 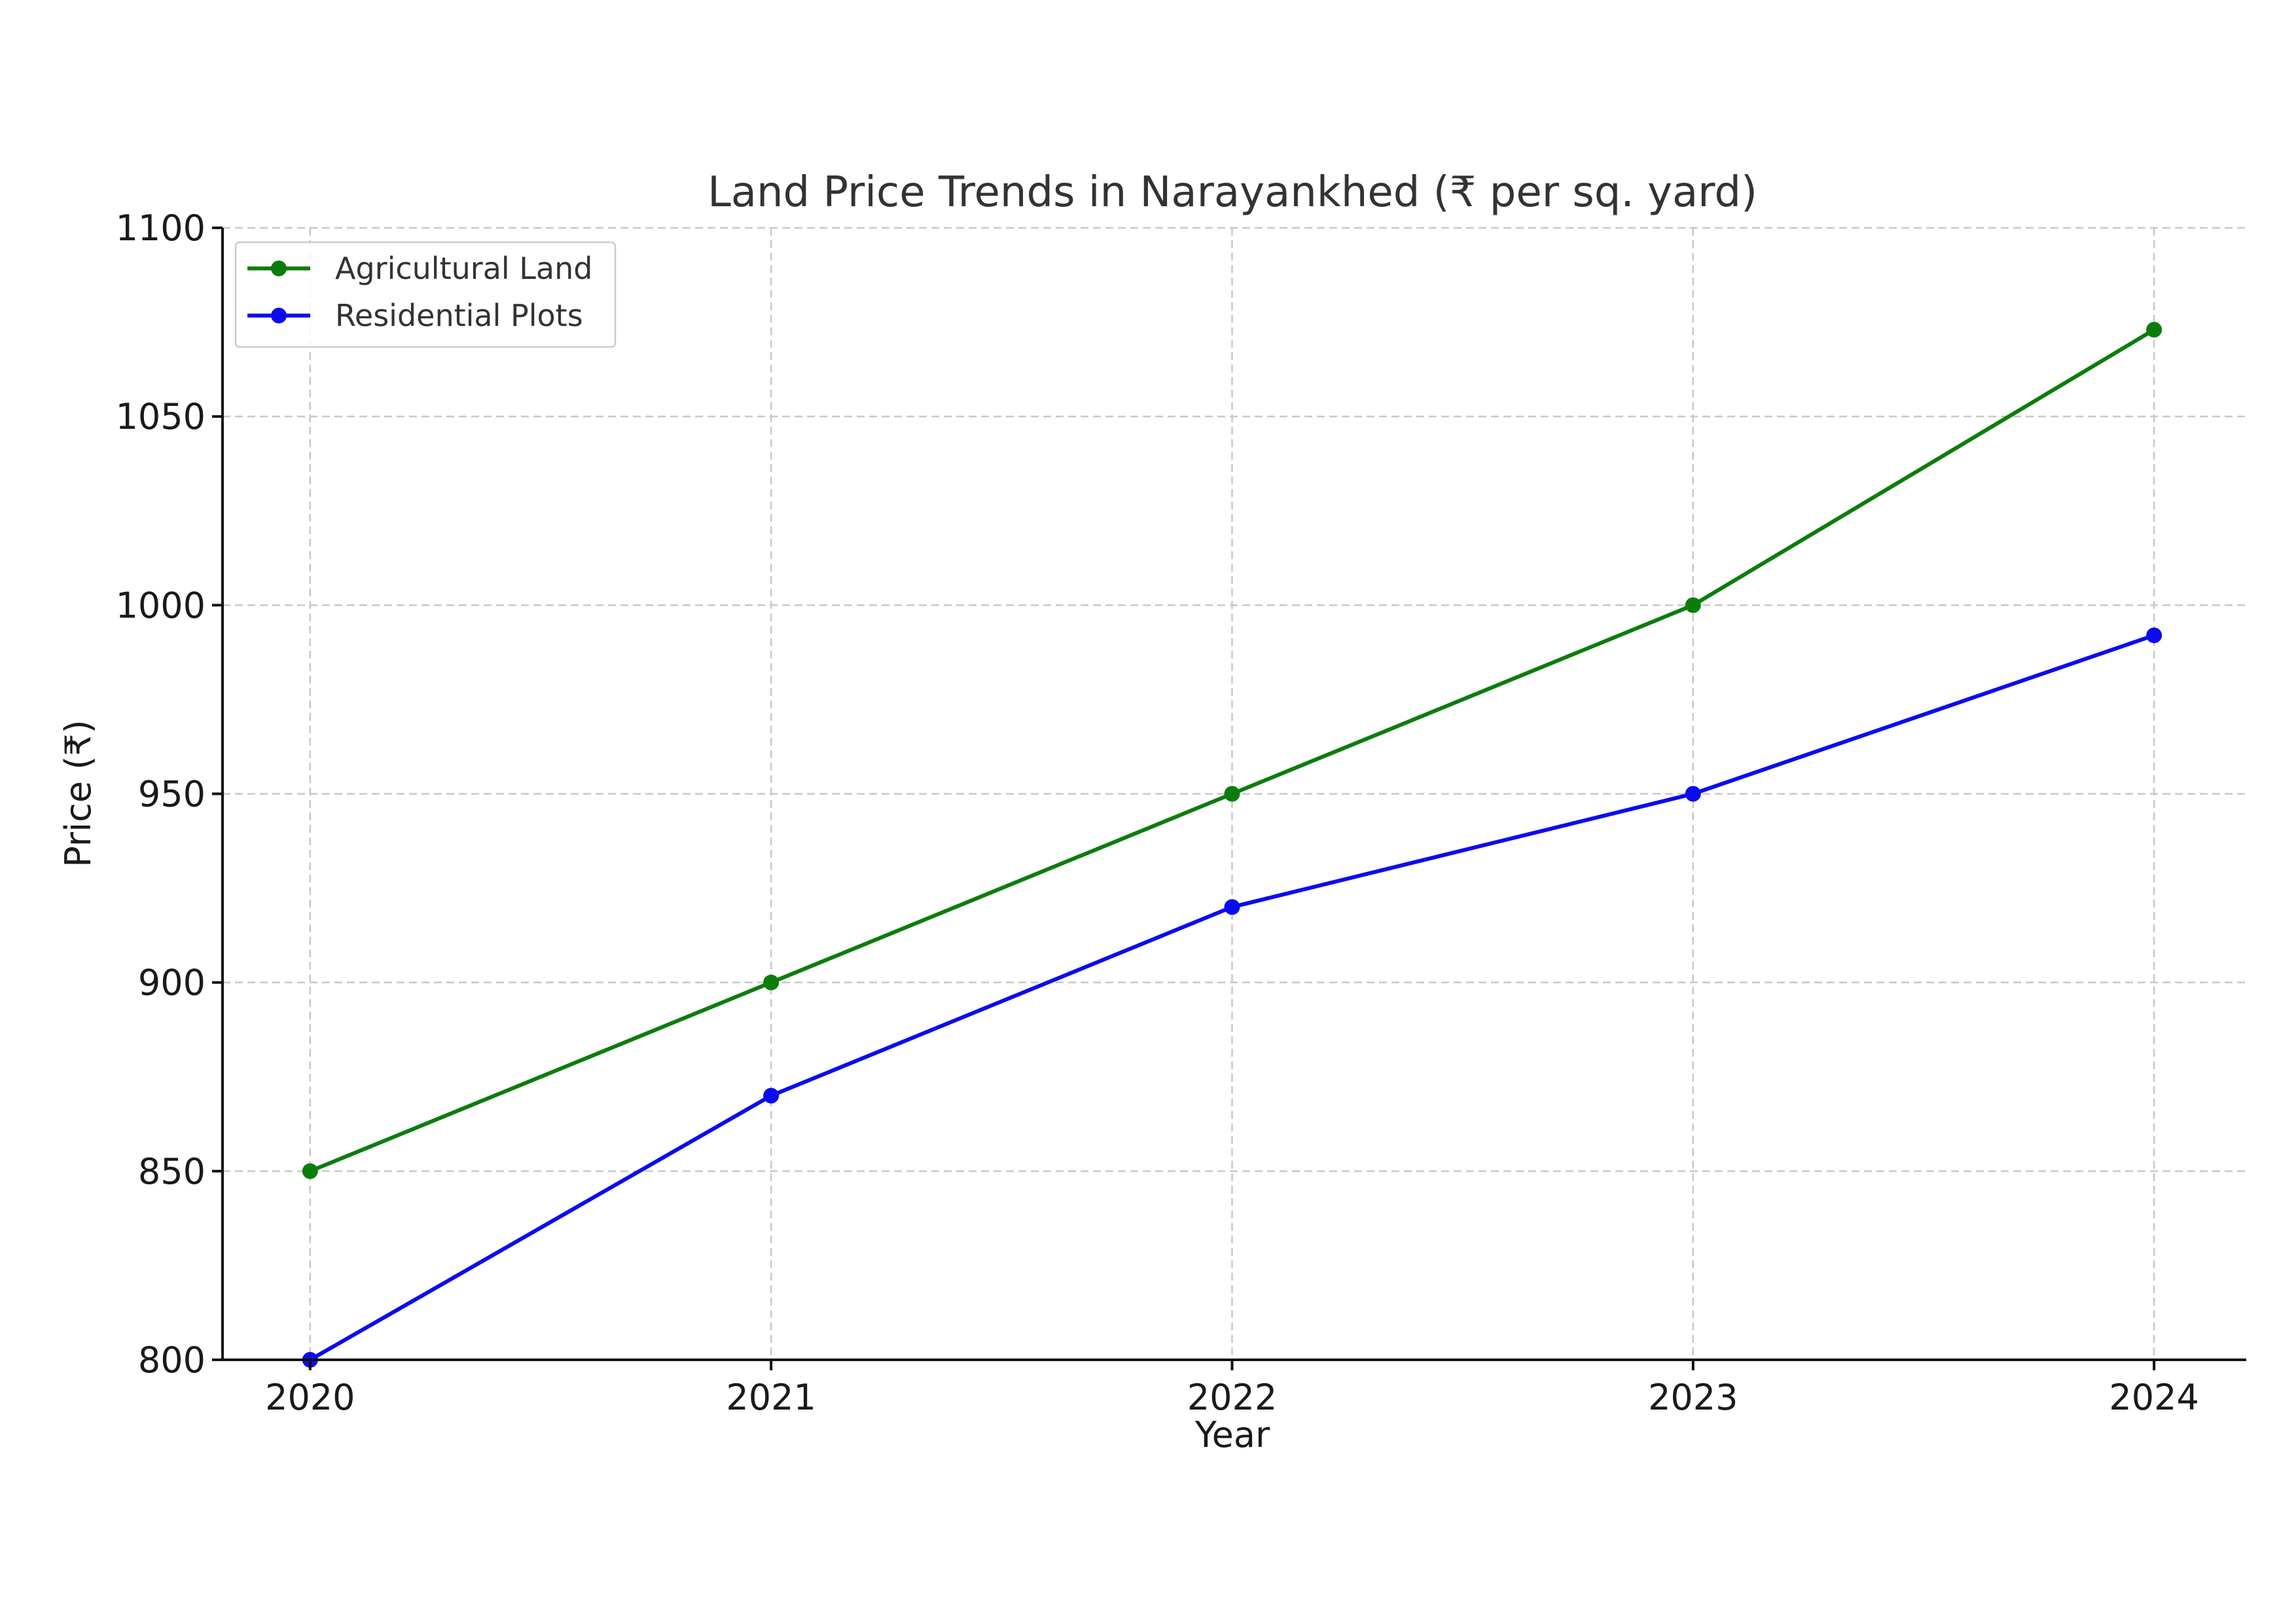 What do you see at coordinates (2153, 1397) in the screenshot?
I see `x-tick-label-2024: 2024` at bounding box center [2153, 1397].